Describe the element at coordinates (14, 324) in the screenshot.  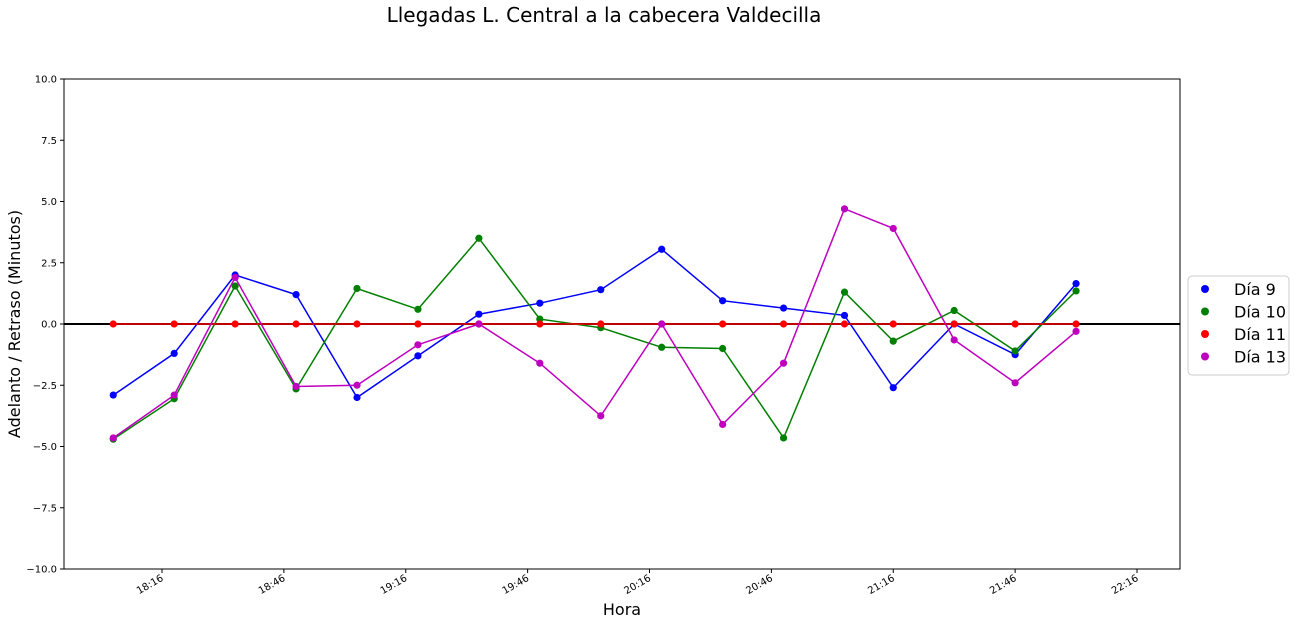
I see `y-axis-label: Adelanto / Retraso (Minutos)` at that location.